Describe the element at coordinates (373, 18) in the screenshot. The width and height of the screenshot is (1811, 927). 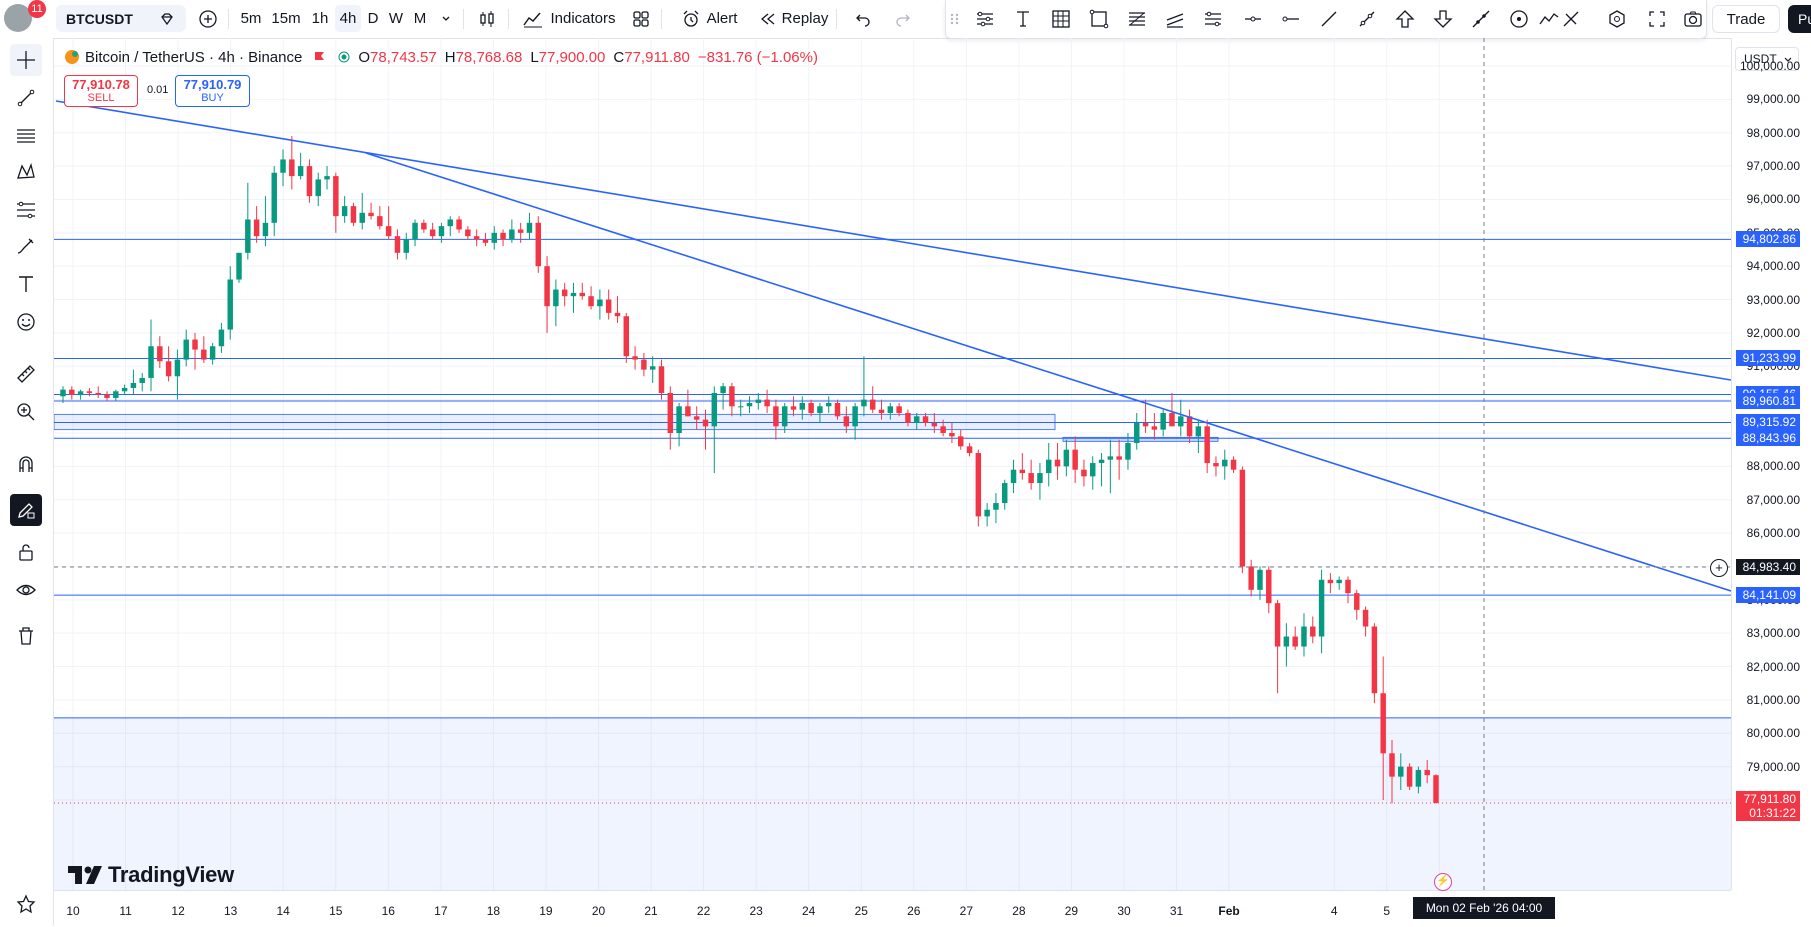
I see `interval-d: D` at that location.